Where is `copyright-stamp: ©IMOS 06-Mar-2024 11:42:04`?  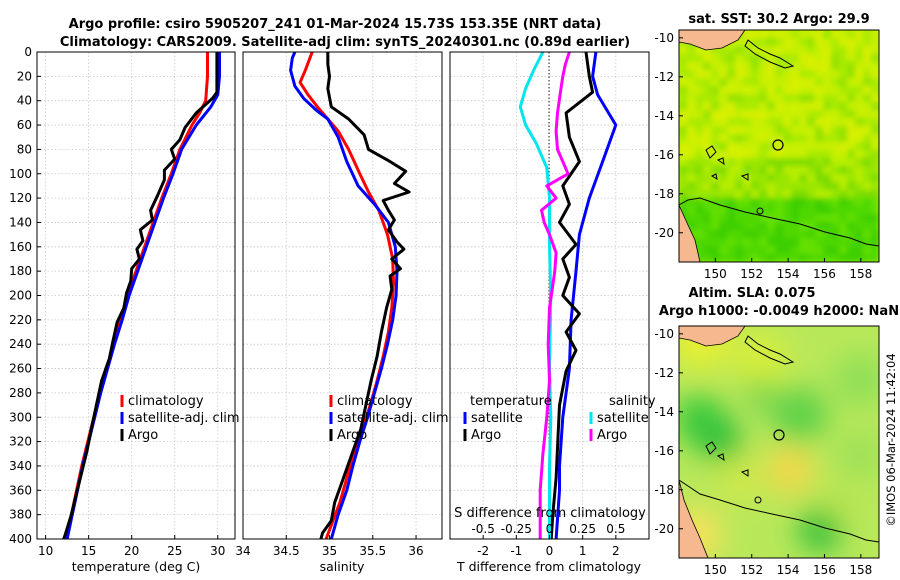 copyright-stamp: ©IMOS 06-Mar-2024 11:42:04 is located at coordinates (891, 439).